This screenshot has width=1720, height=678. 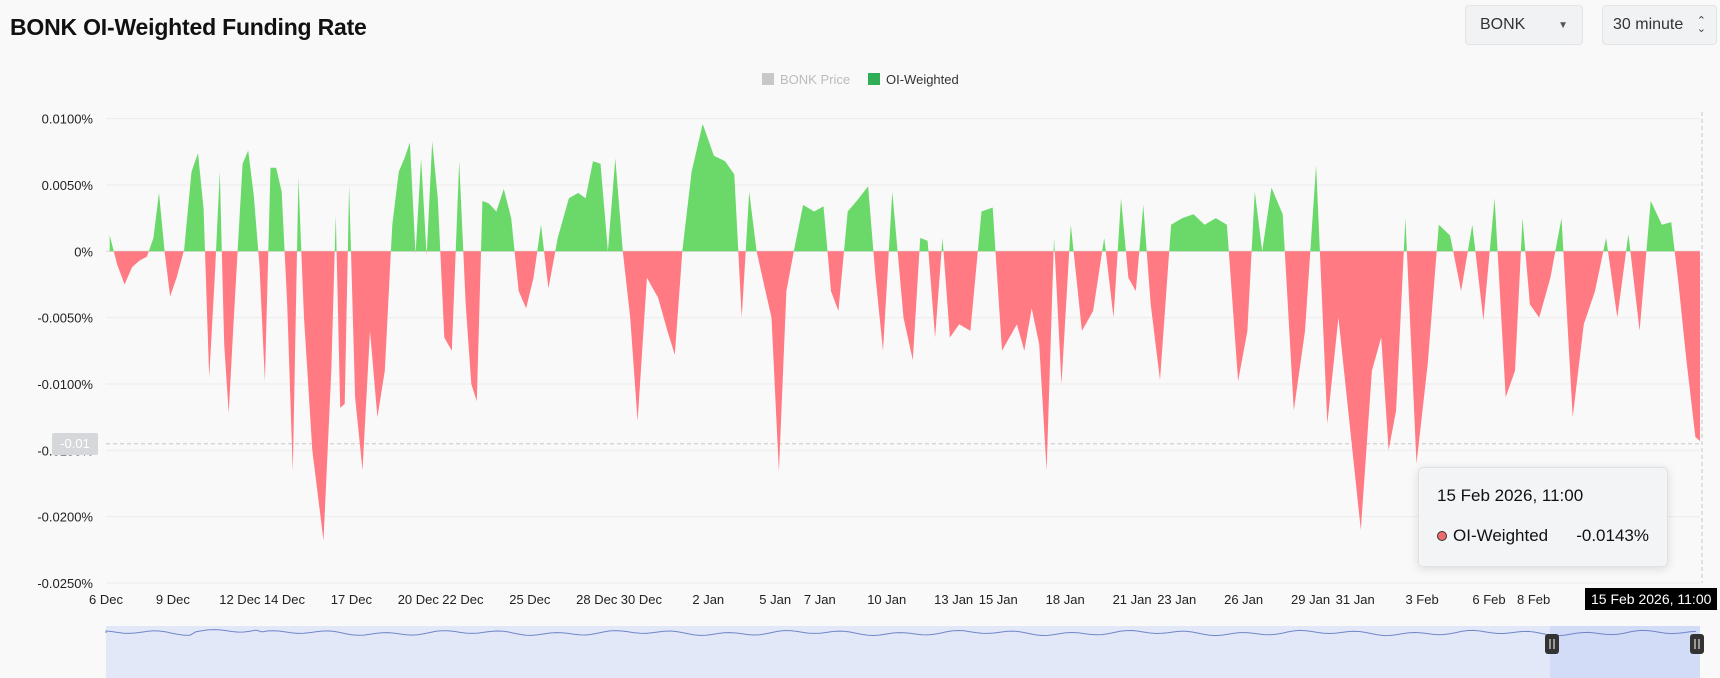 What do you see at coordinates (1612, 535) in the screenshot?
I see `tooltip-value: -0.0143%` at bounding box center [1612, 535].